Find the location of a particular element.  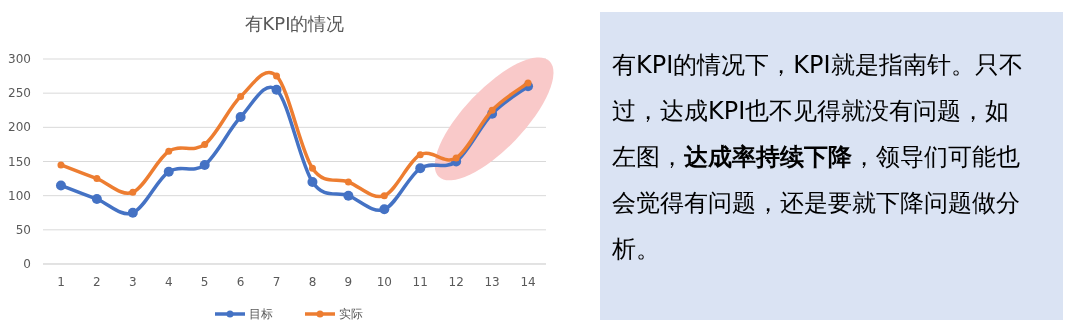

y-tick-label: 250 is located at coordinates (19, 93).